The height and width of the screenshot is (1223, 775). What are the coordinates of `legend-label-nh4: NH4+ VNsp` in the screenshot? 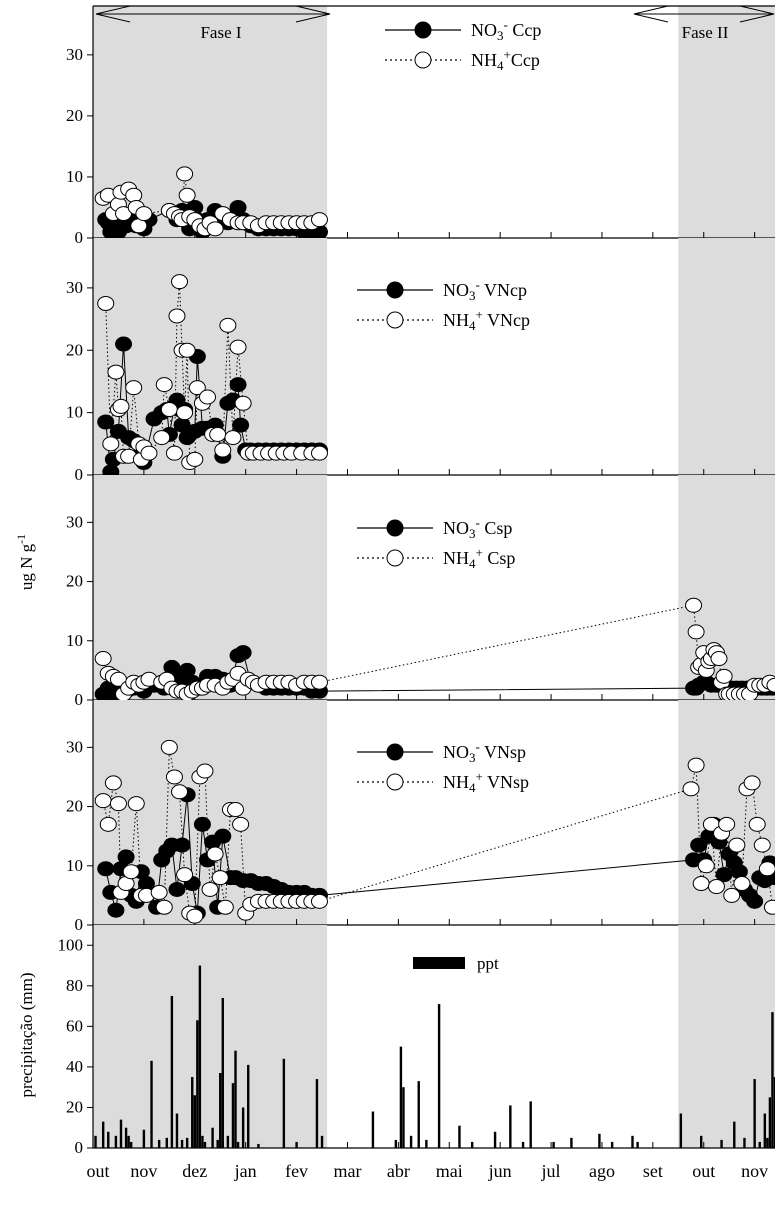 It's located at (486, 782).